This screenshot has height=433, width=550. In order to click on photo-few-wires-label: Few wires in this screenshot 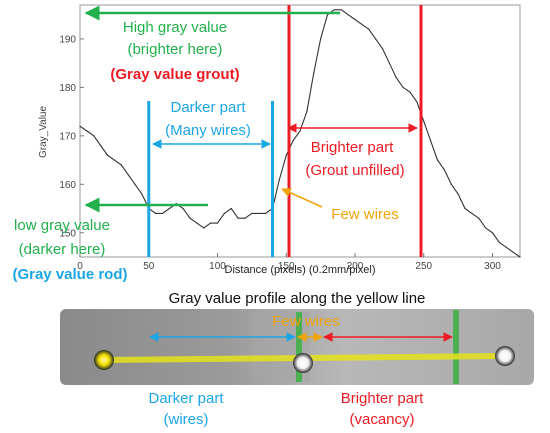, I will do `click(306, 321)`.